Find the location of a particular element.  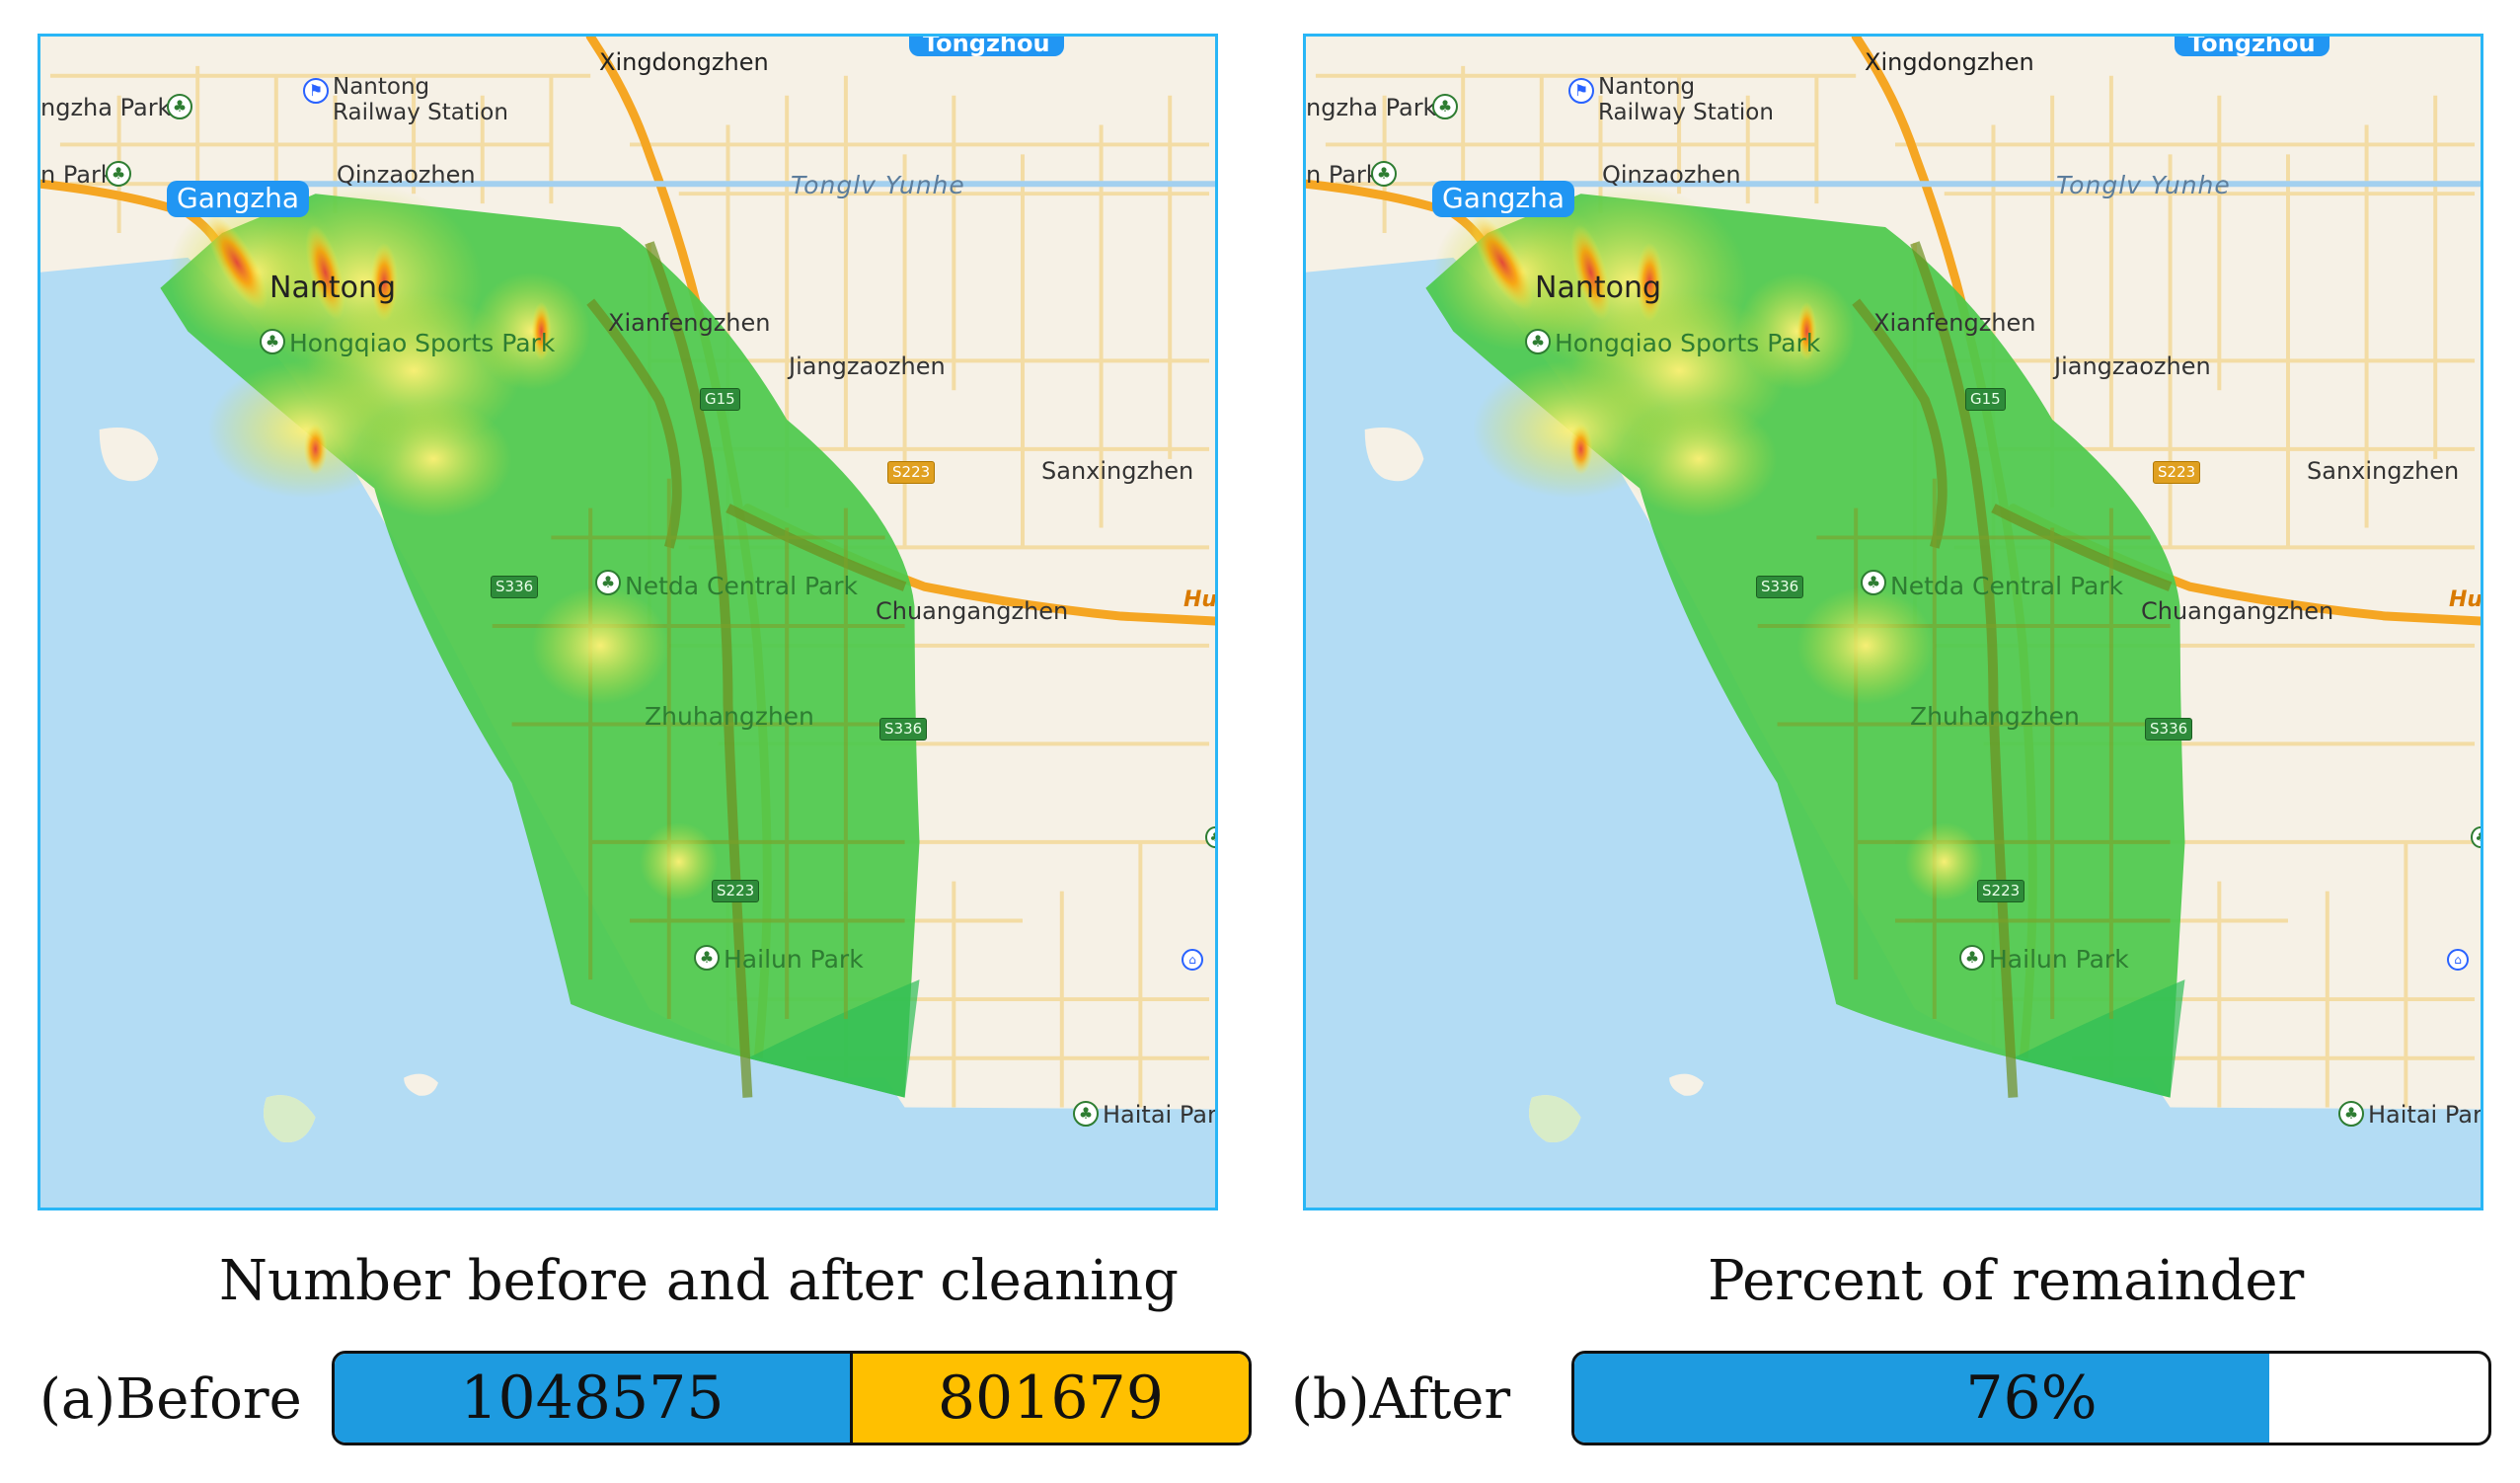

remainder-percent-label: 76% is located at coordinates (2031, 1399).